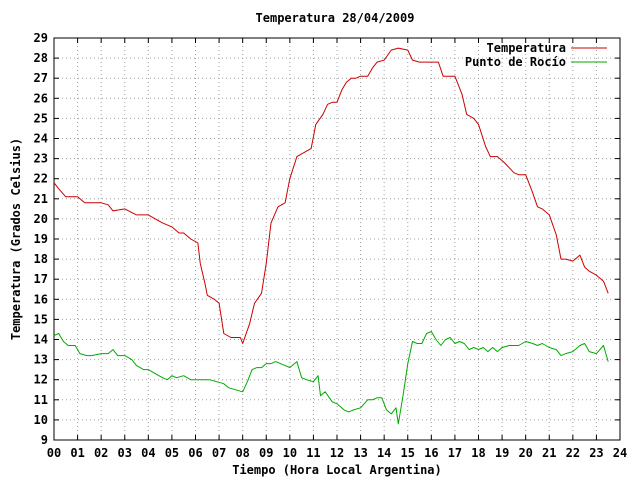  Describe the element at coordinates (41, 319) in the screenshot. I see `y-tick-label: 15` at that location.